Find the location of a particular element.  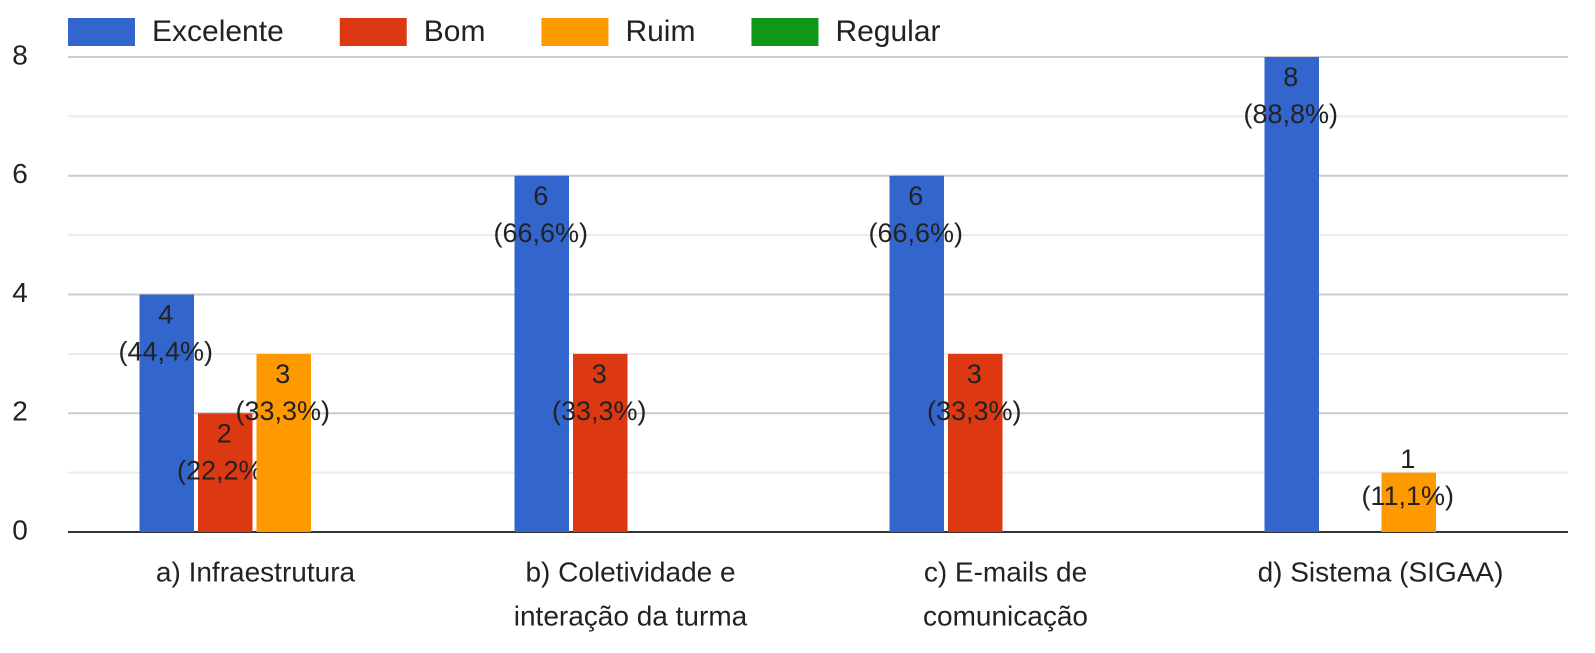

legend-label: Ruim is located at coordinates (660, 31).